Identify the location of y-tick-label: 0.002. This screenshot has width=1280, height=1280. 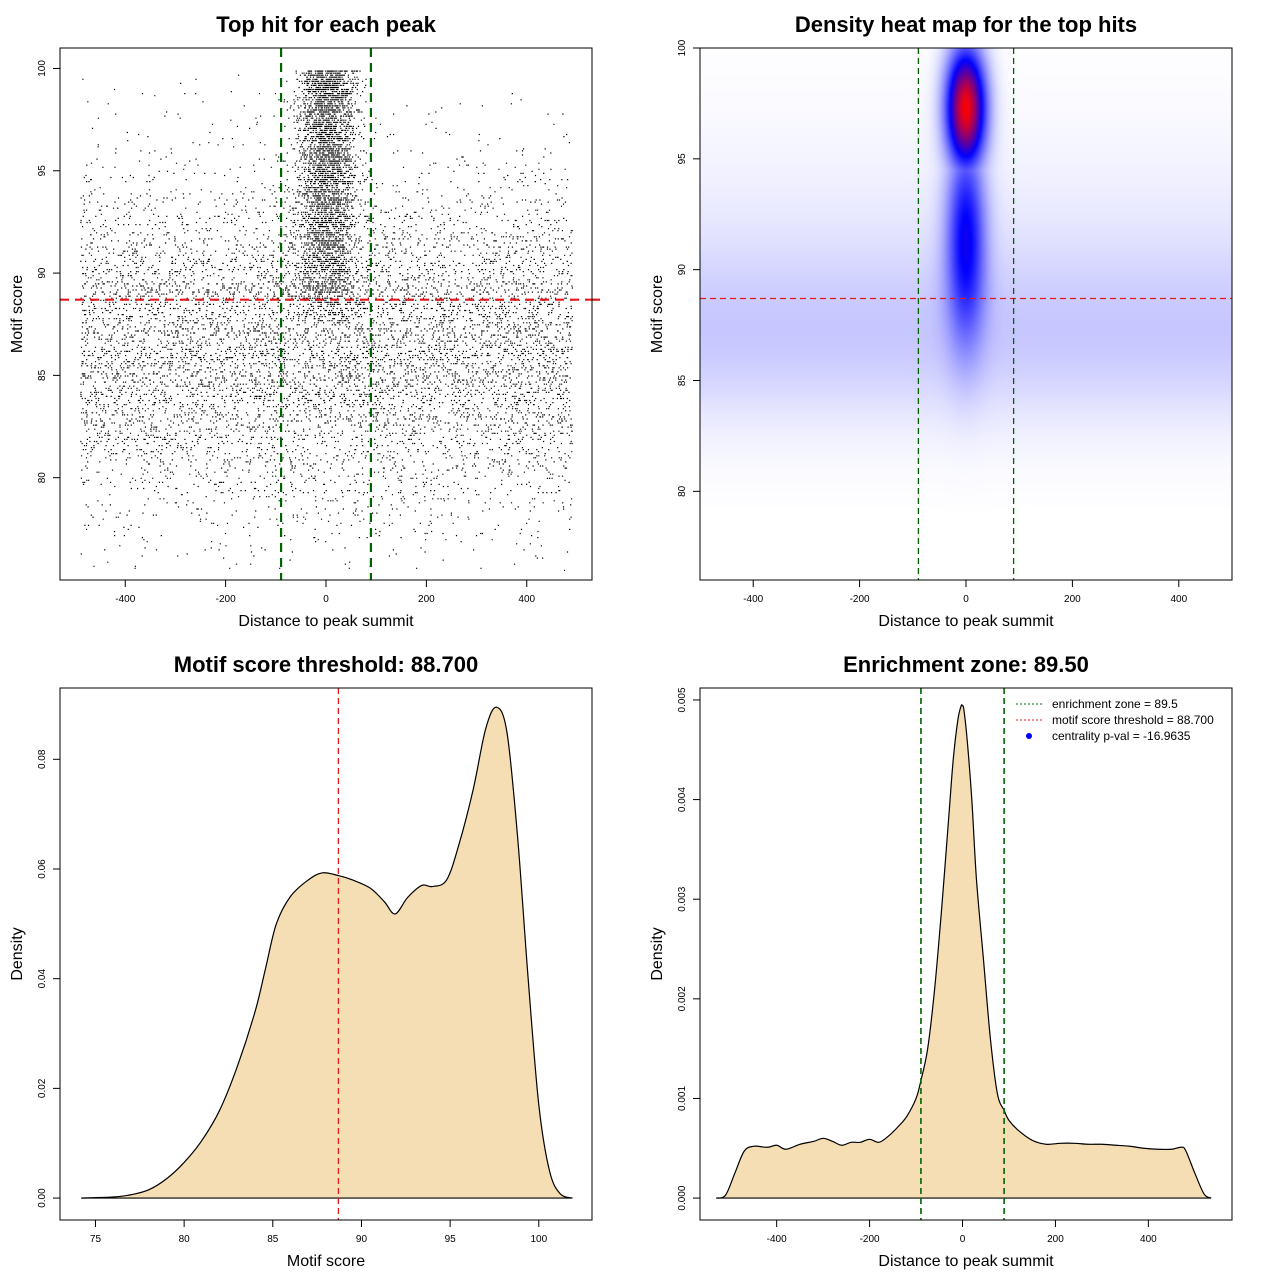
(682, 998).